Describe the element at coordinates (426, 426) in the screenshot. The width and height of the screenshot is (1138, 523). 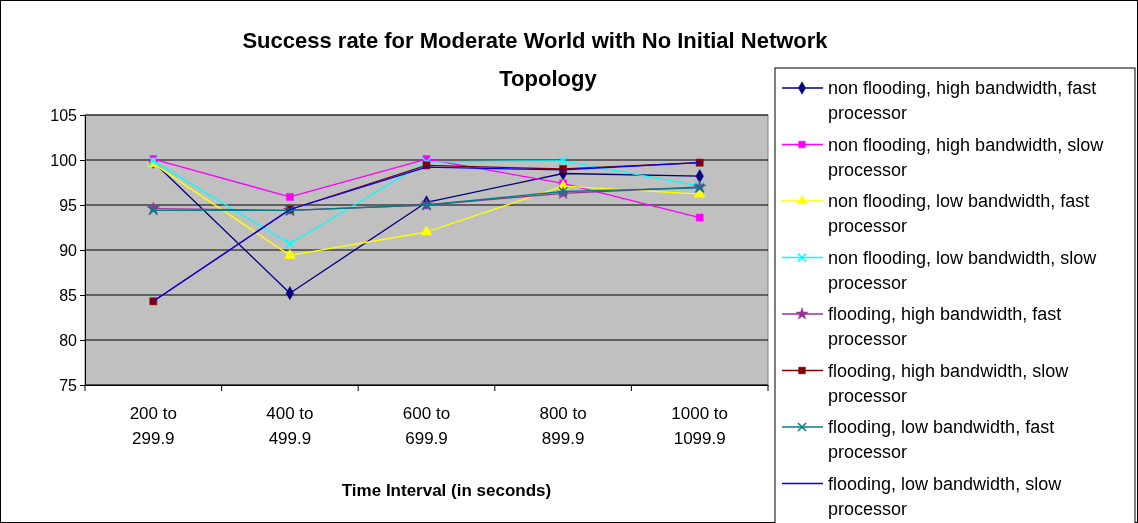
I see `x-tick-label: 600 to 699.9` at that location.